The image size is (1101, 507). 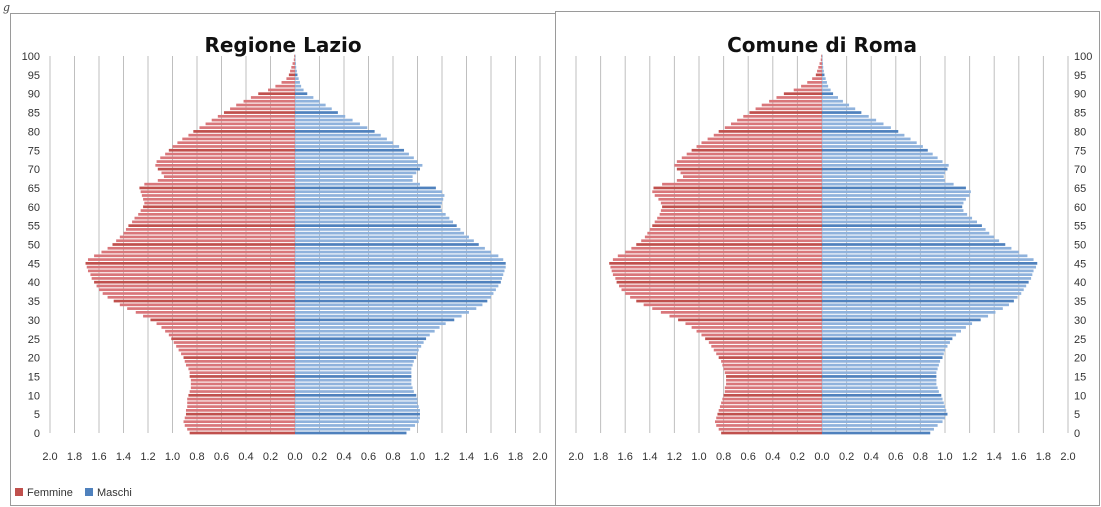 What do you see at coordinates (1080, 189) in the screenshot?
I see `y-tick-label: 65` at bounding box center [1080, 189].